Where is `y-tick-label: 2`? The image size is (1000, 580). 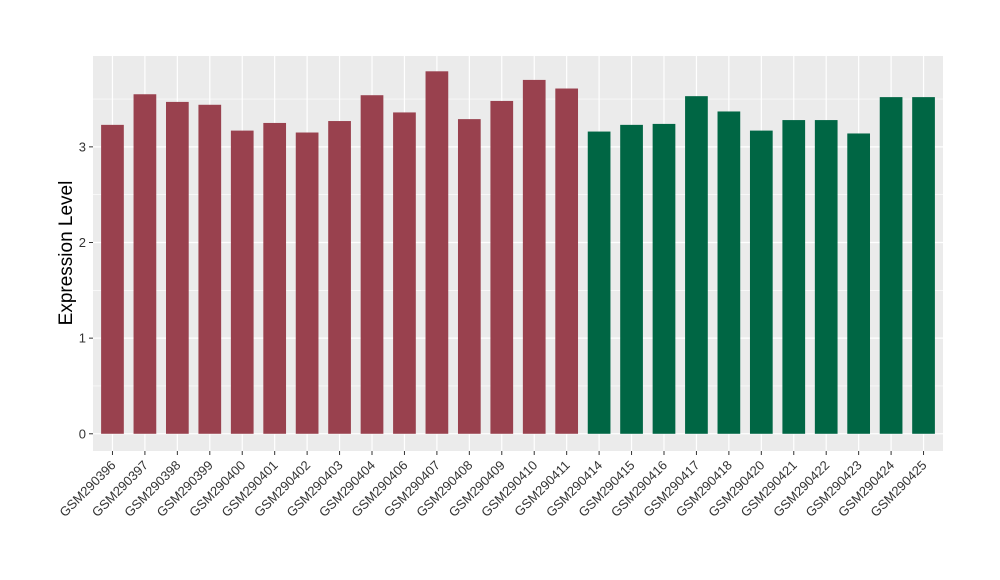 y-tick-label: 2 is located at coordinates (82, 242).